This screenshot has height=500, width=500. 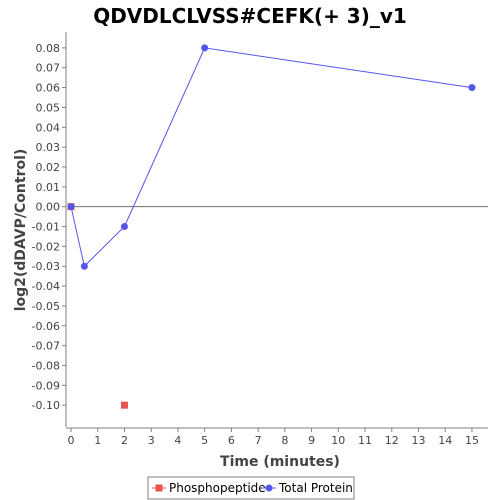 What do you see at coordinates (48, 107) in the screenshot?
I see `y-tick-label: 0.05` at bounding box center [48, 107].